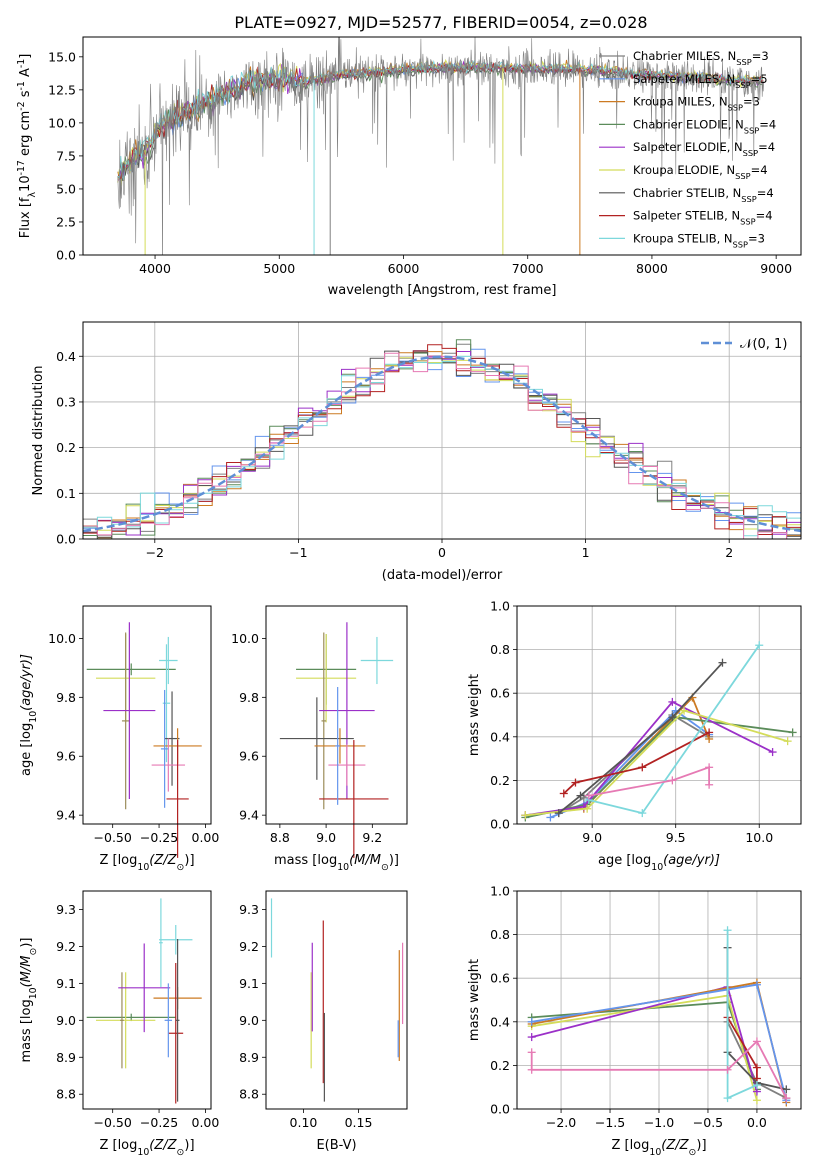  Describe the element at coordinates (757, 1122) in the screenshot. I see `x-tick-label: 0.0` at that location.